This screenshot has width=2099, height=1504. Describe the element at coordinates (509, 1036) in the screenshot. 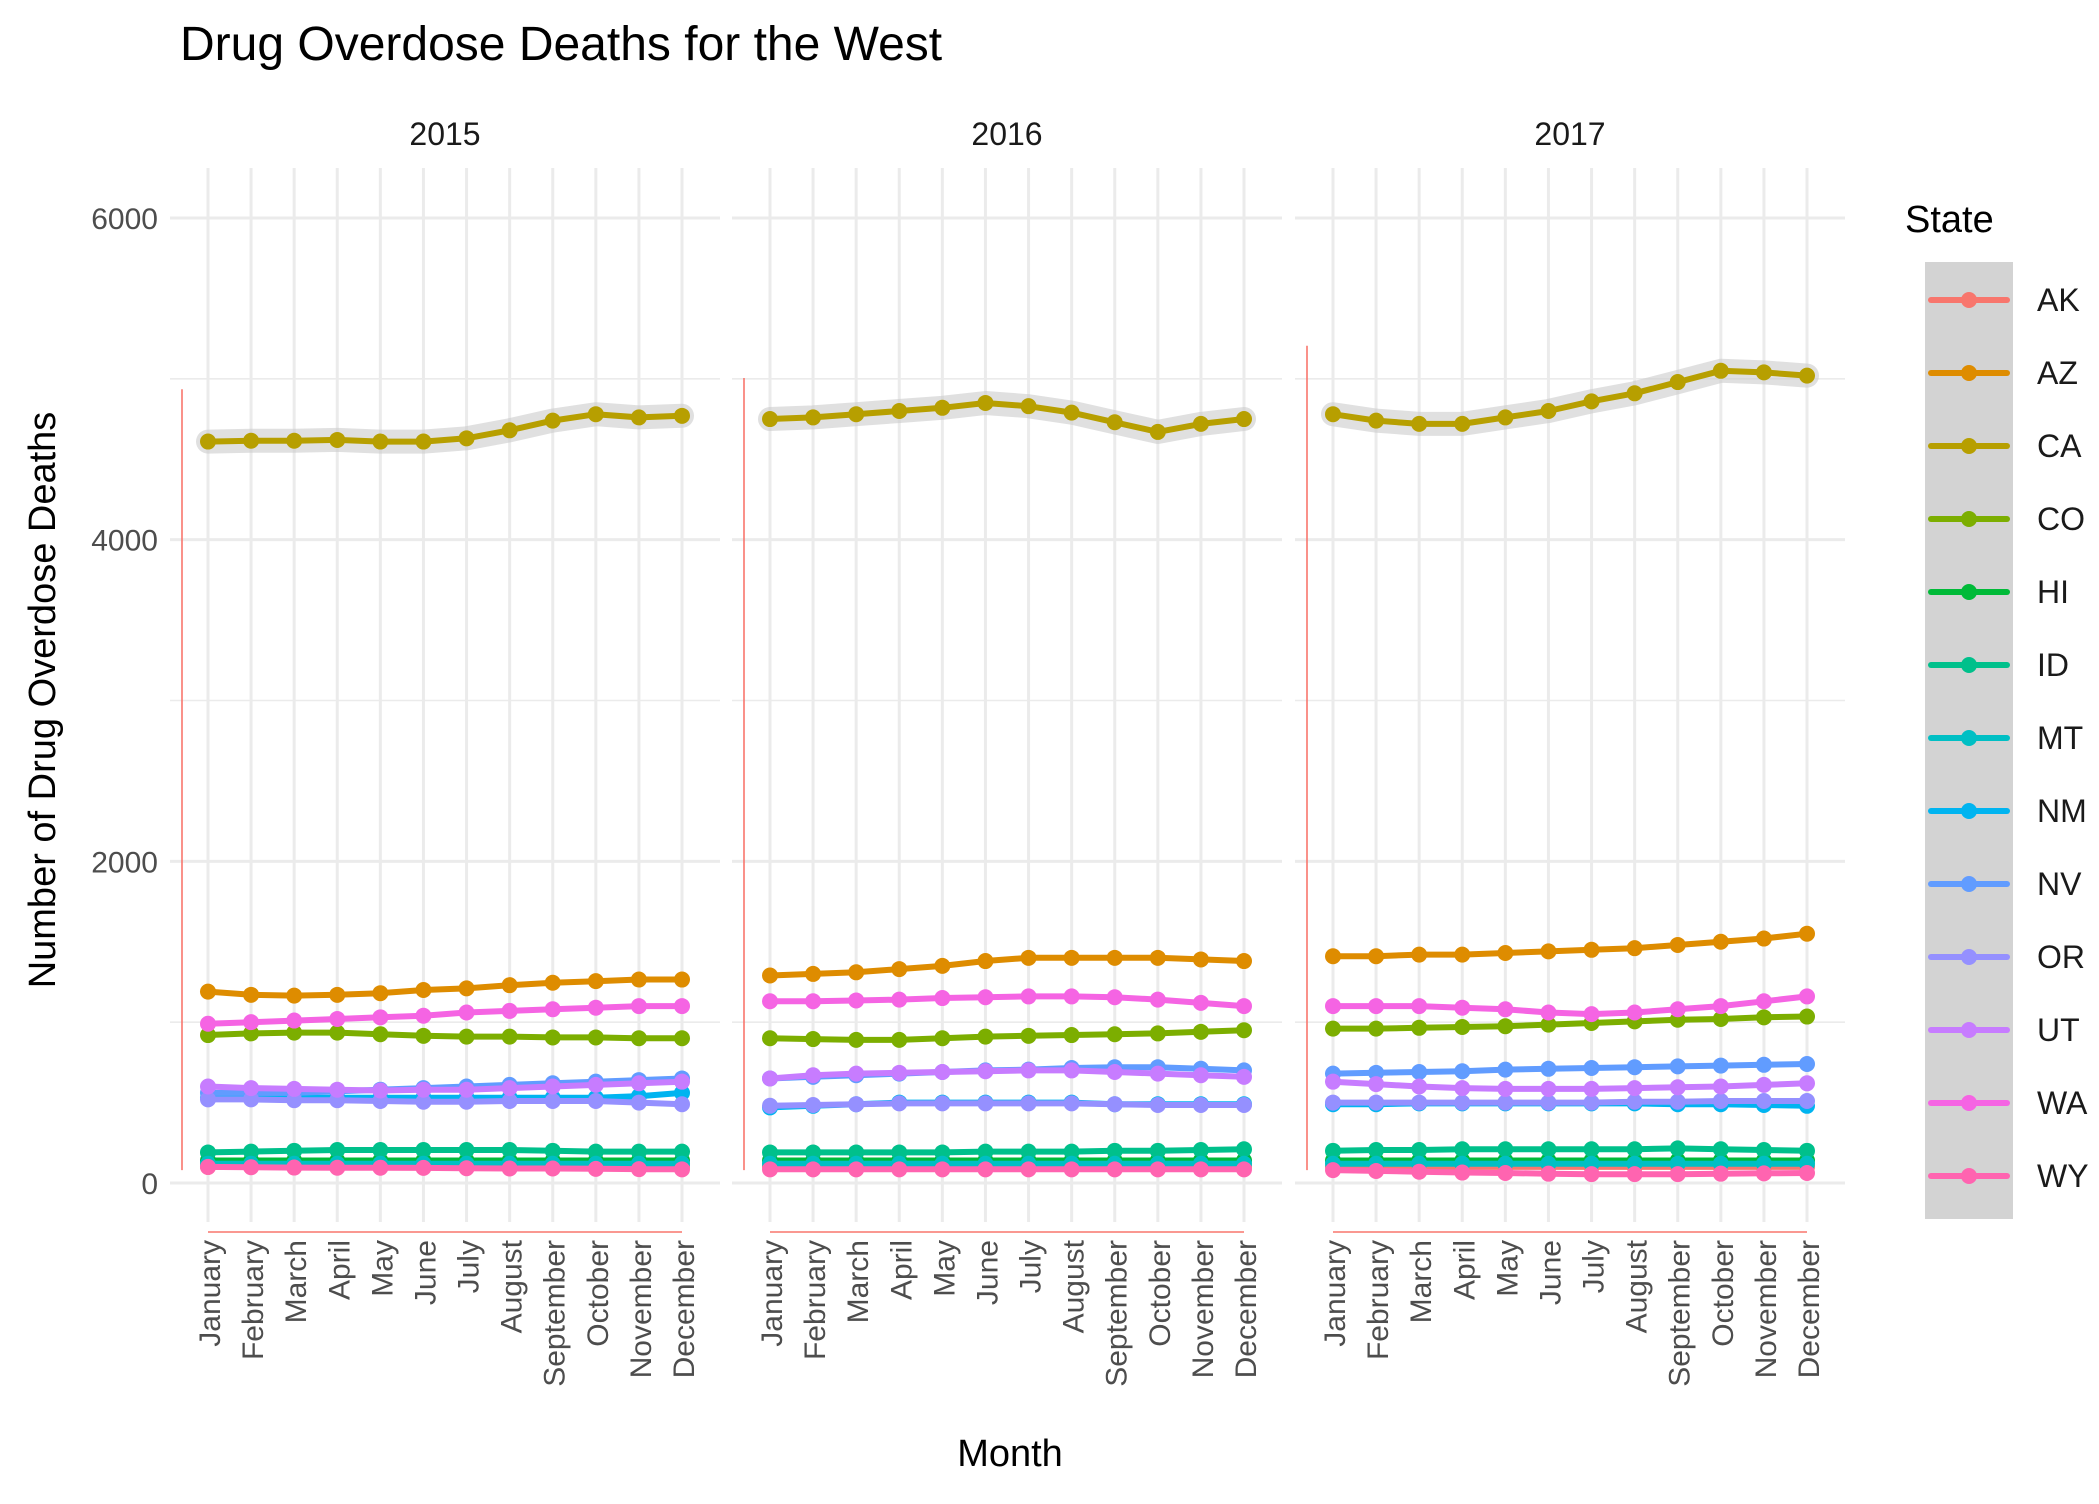

I see `point-CO-August` at that location.